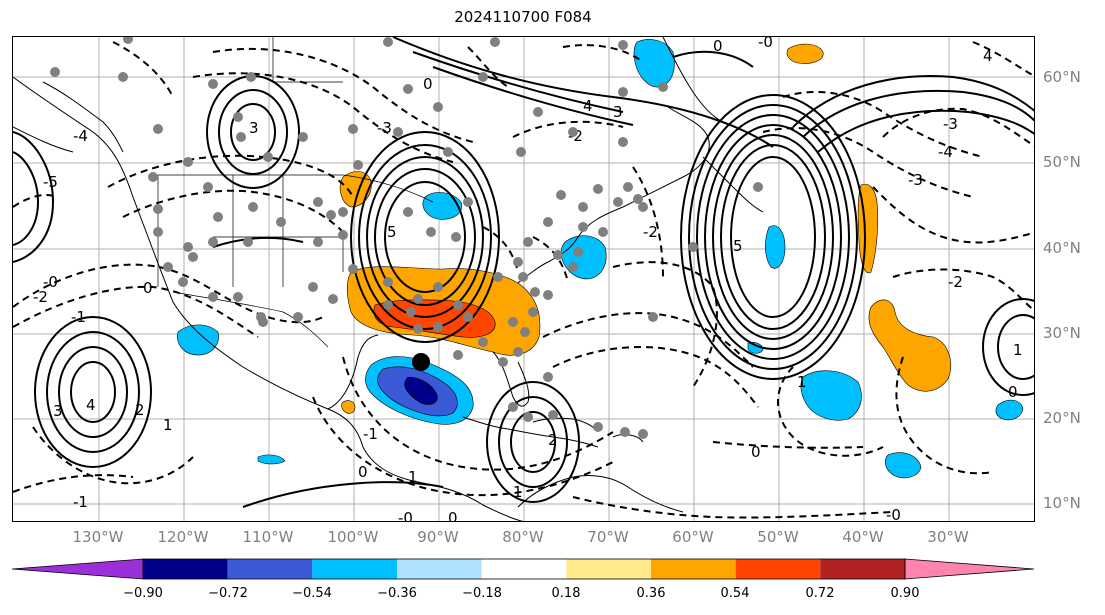 This screenshot has height=615, width=1105. What do you see at coordinates (1062, 418) in the screenshot?
I see `lat-label-20n: 20°N` at bounding box center [1062, 418].